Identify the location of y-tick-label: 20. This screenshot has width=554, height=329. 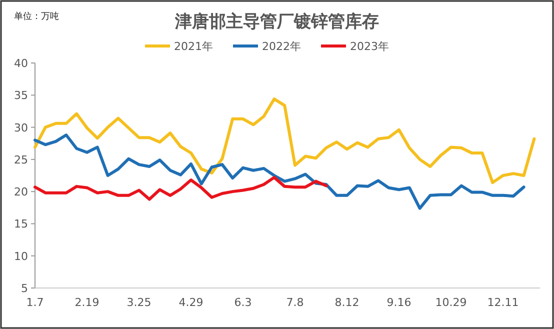
(21, 192).